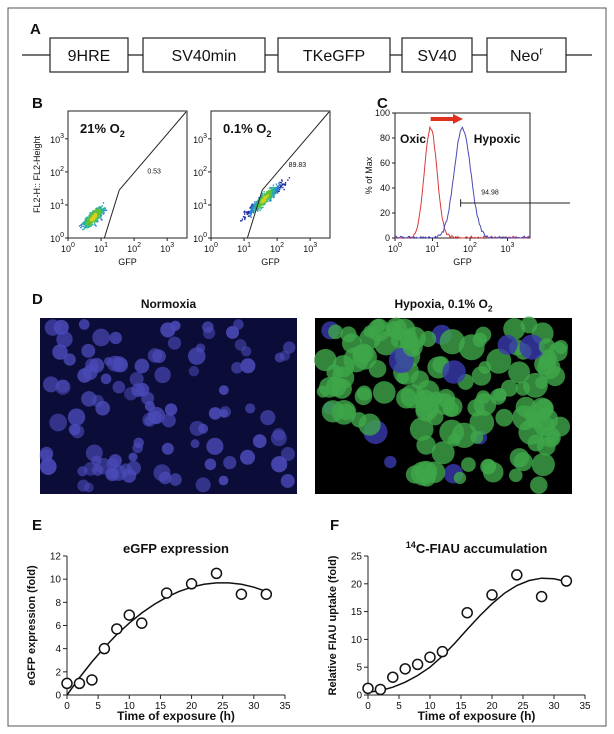 Image resolution: width=614 pixels, height=734 pixels. Describe the element at coordinates (176, 716) in the screenshot. I see `x-axis-label: Time of exposure (h)` at that location.